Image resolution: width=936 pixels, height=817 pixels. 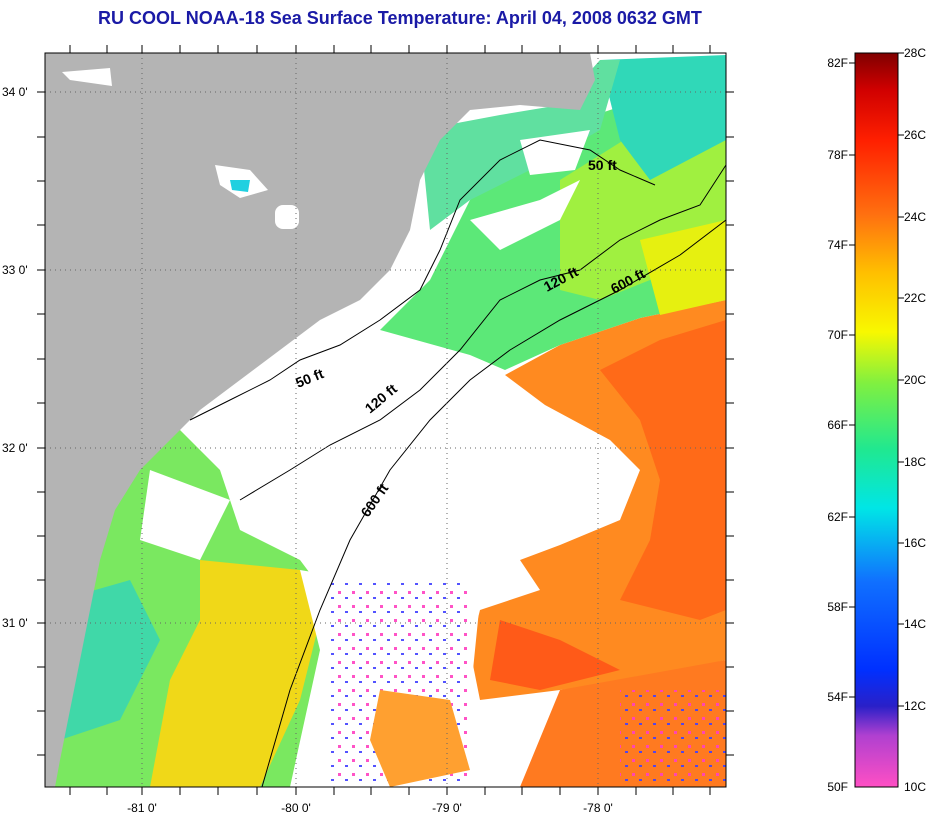 What do you see at coordinates (447, 808) in the screenshot?
I see `lon-label-79: -79 0'` at bounding box center [447, 808].